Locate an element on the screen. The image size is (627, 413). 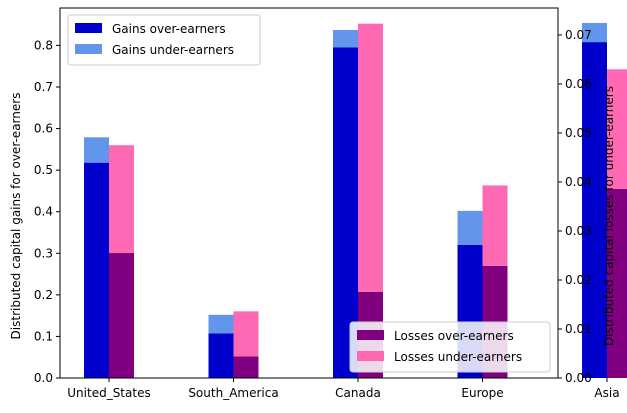
left-tick-label: 0.3 is located at coordinates (43, 253).